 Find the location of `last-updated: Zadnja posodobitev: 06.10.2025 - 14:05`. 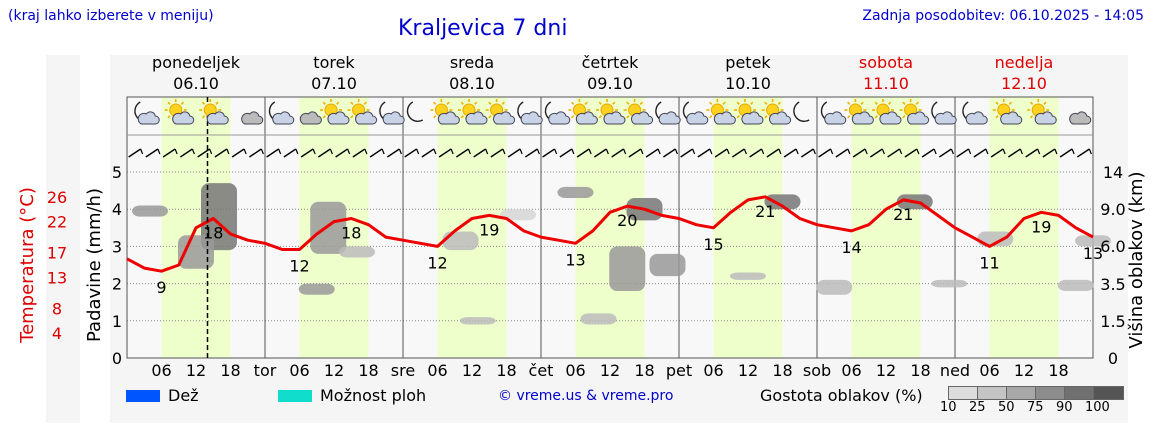

last-updated: Zadnja posodobitev: 06.10.2025 - 14:05 is located at coordinates (1003, 16).